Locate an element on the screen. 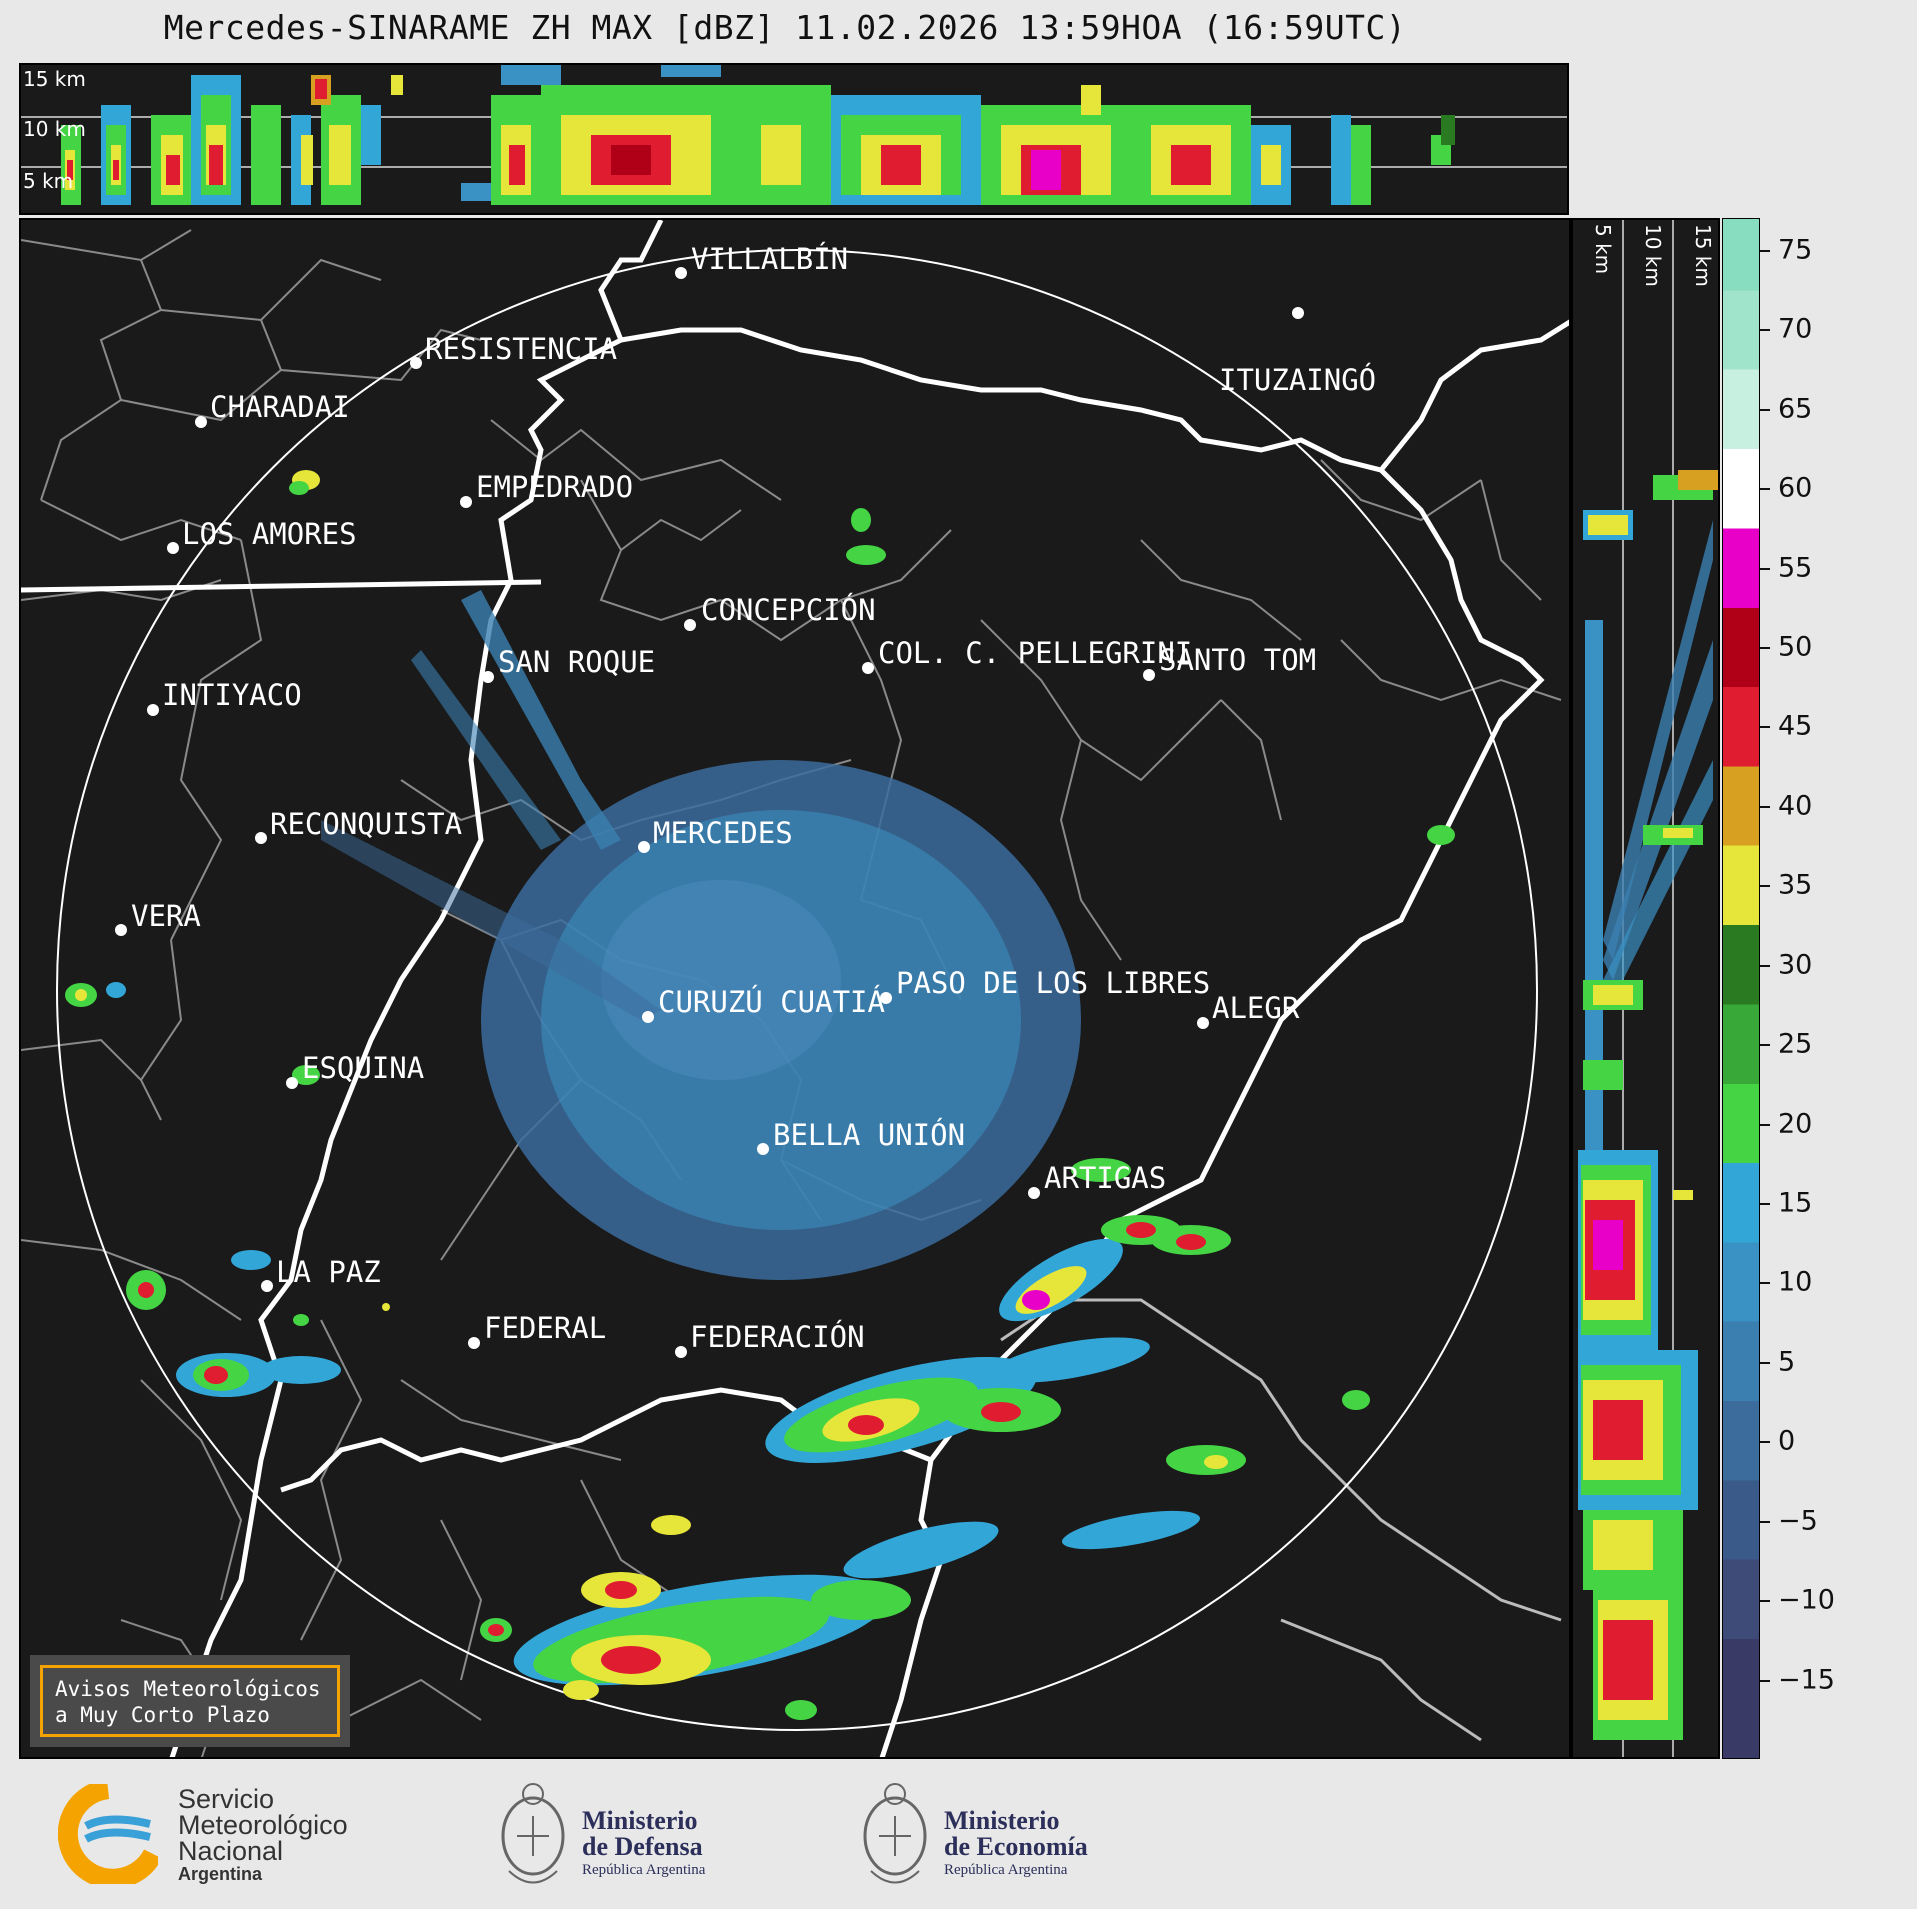  city-label-villalbin: VILLALBÍN is located at coordinates (770, 259).